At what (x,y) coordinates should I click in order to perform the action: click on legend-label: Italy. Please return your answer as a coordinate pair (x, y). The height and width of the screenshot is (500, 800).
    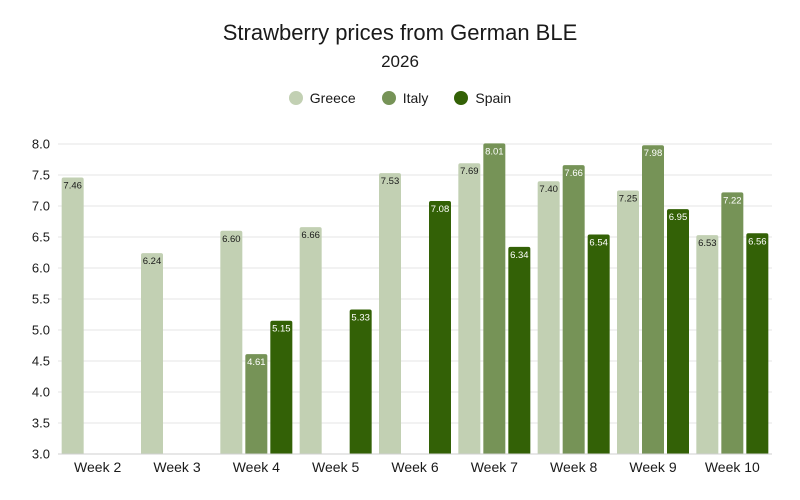
    Looking at the image, I should click on (415, 98).